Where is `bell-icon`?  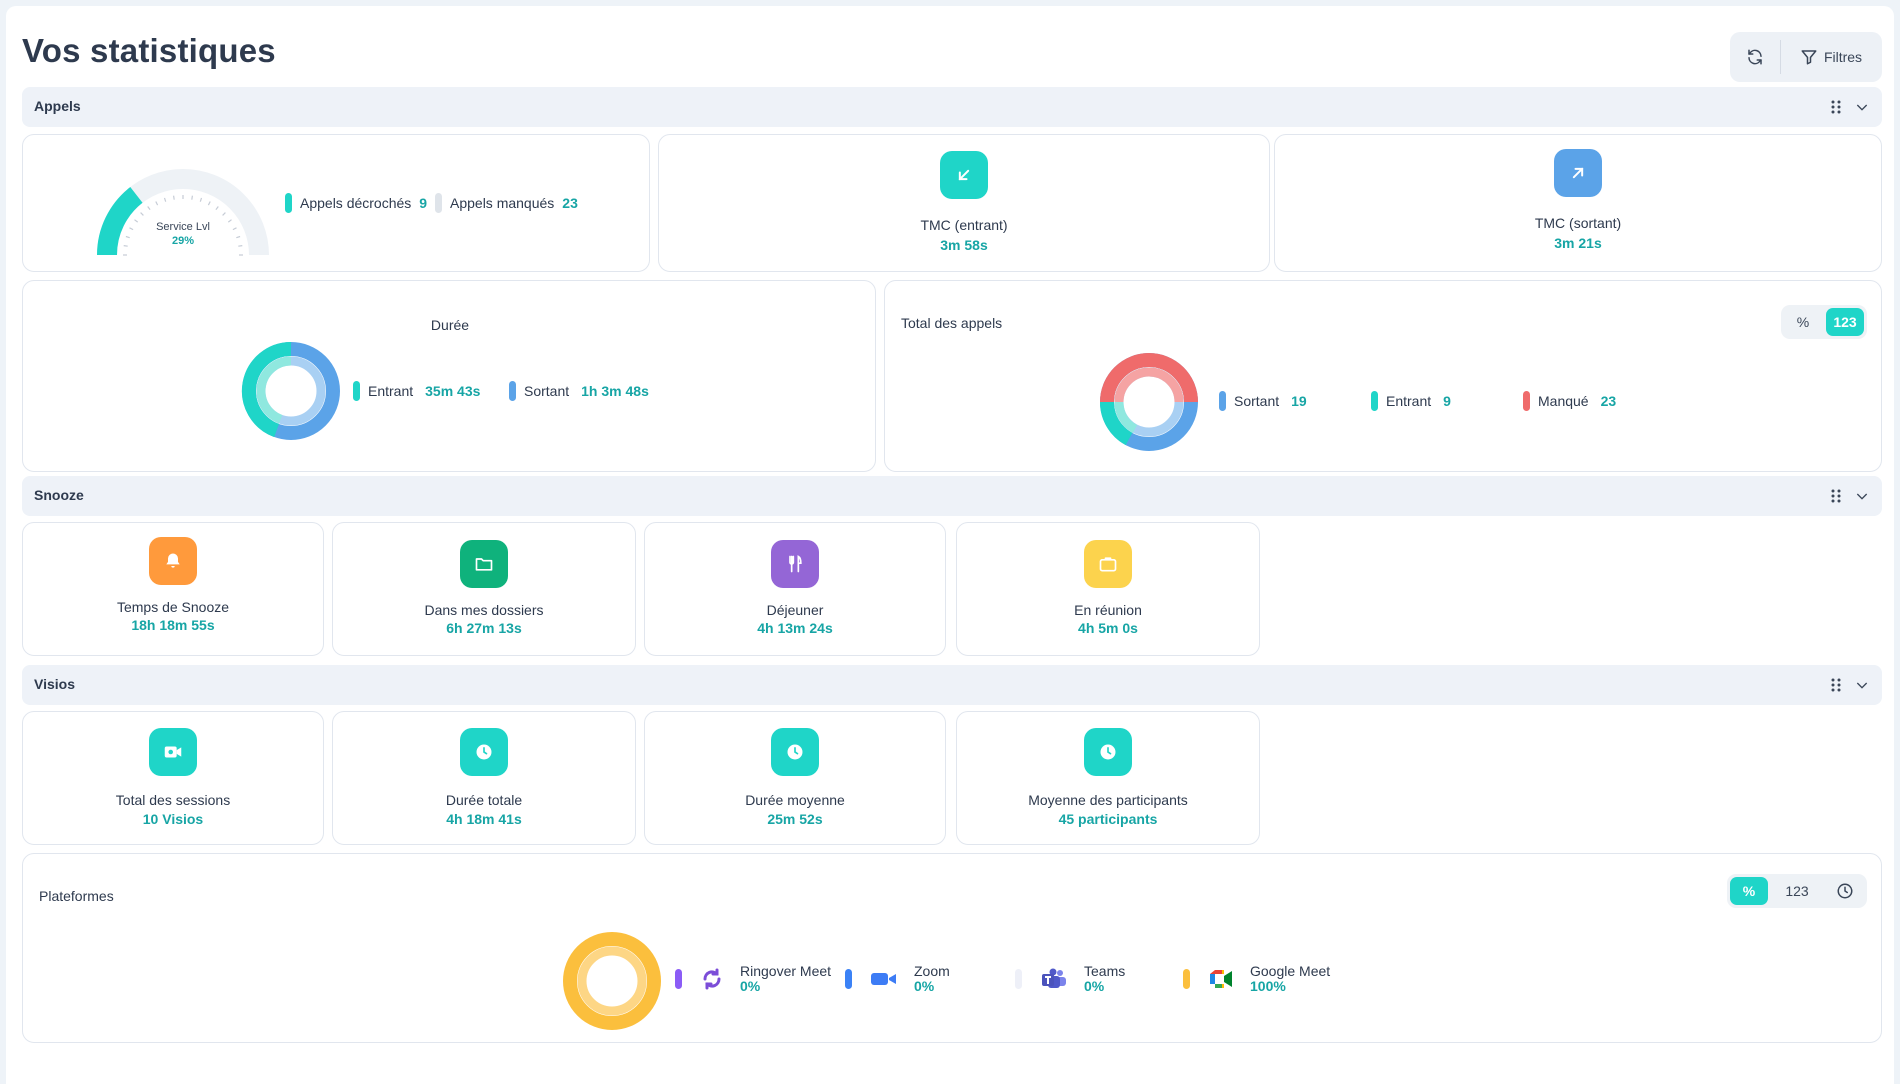
bell-icon is located at coordinates (173, 561).